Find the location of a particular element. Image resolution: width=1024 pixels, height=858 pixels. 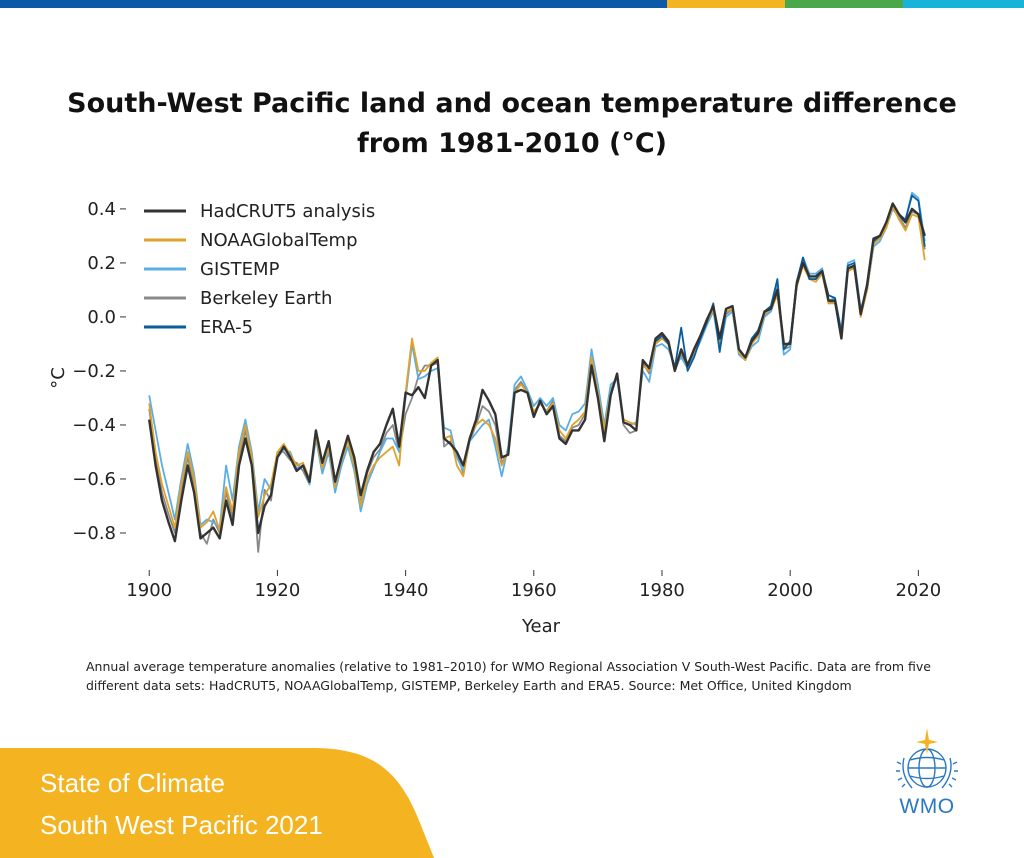

chart-title-line-2: from 1981-2010 (°C) is located at coordinates (512, 143).